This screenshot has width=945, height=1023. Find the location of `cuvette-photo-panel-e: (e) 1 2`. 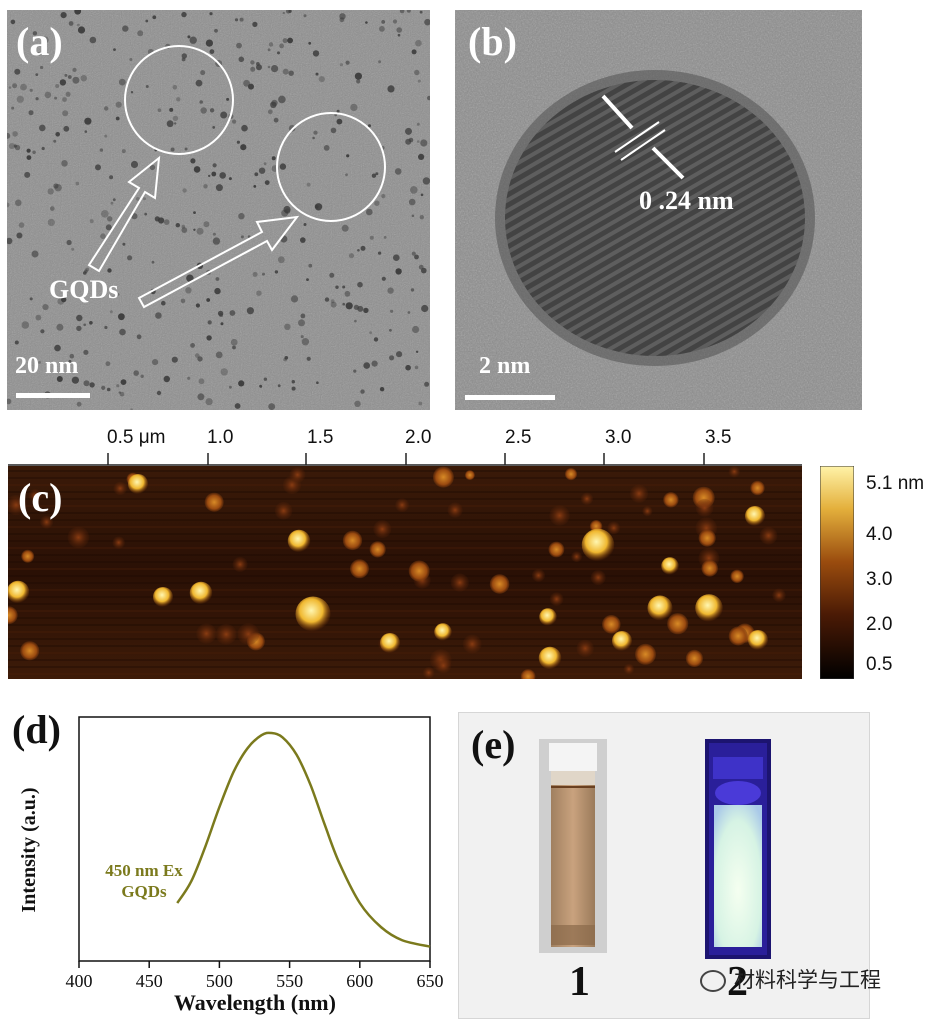

cuvette-photo-panel-e: (e) 1 2 is located at coordinates (664, 865).